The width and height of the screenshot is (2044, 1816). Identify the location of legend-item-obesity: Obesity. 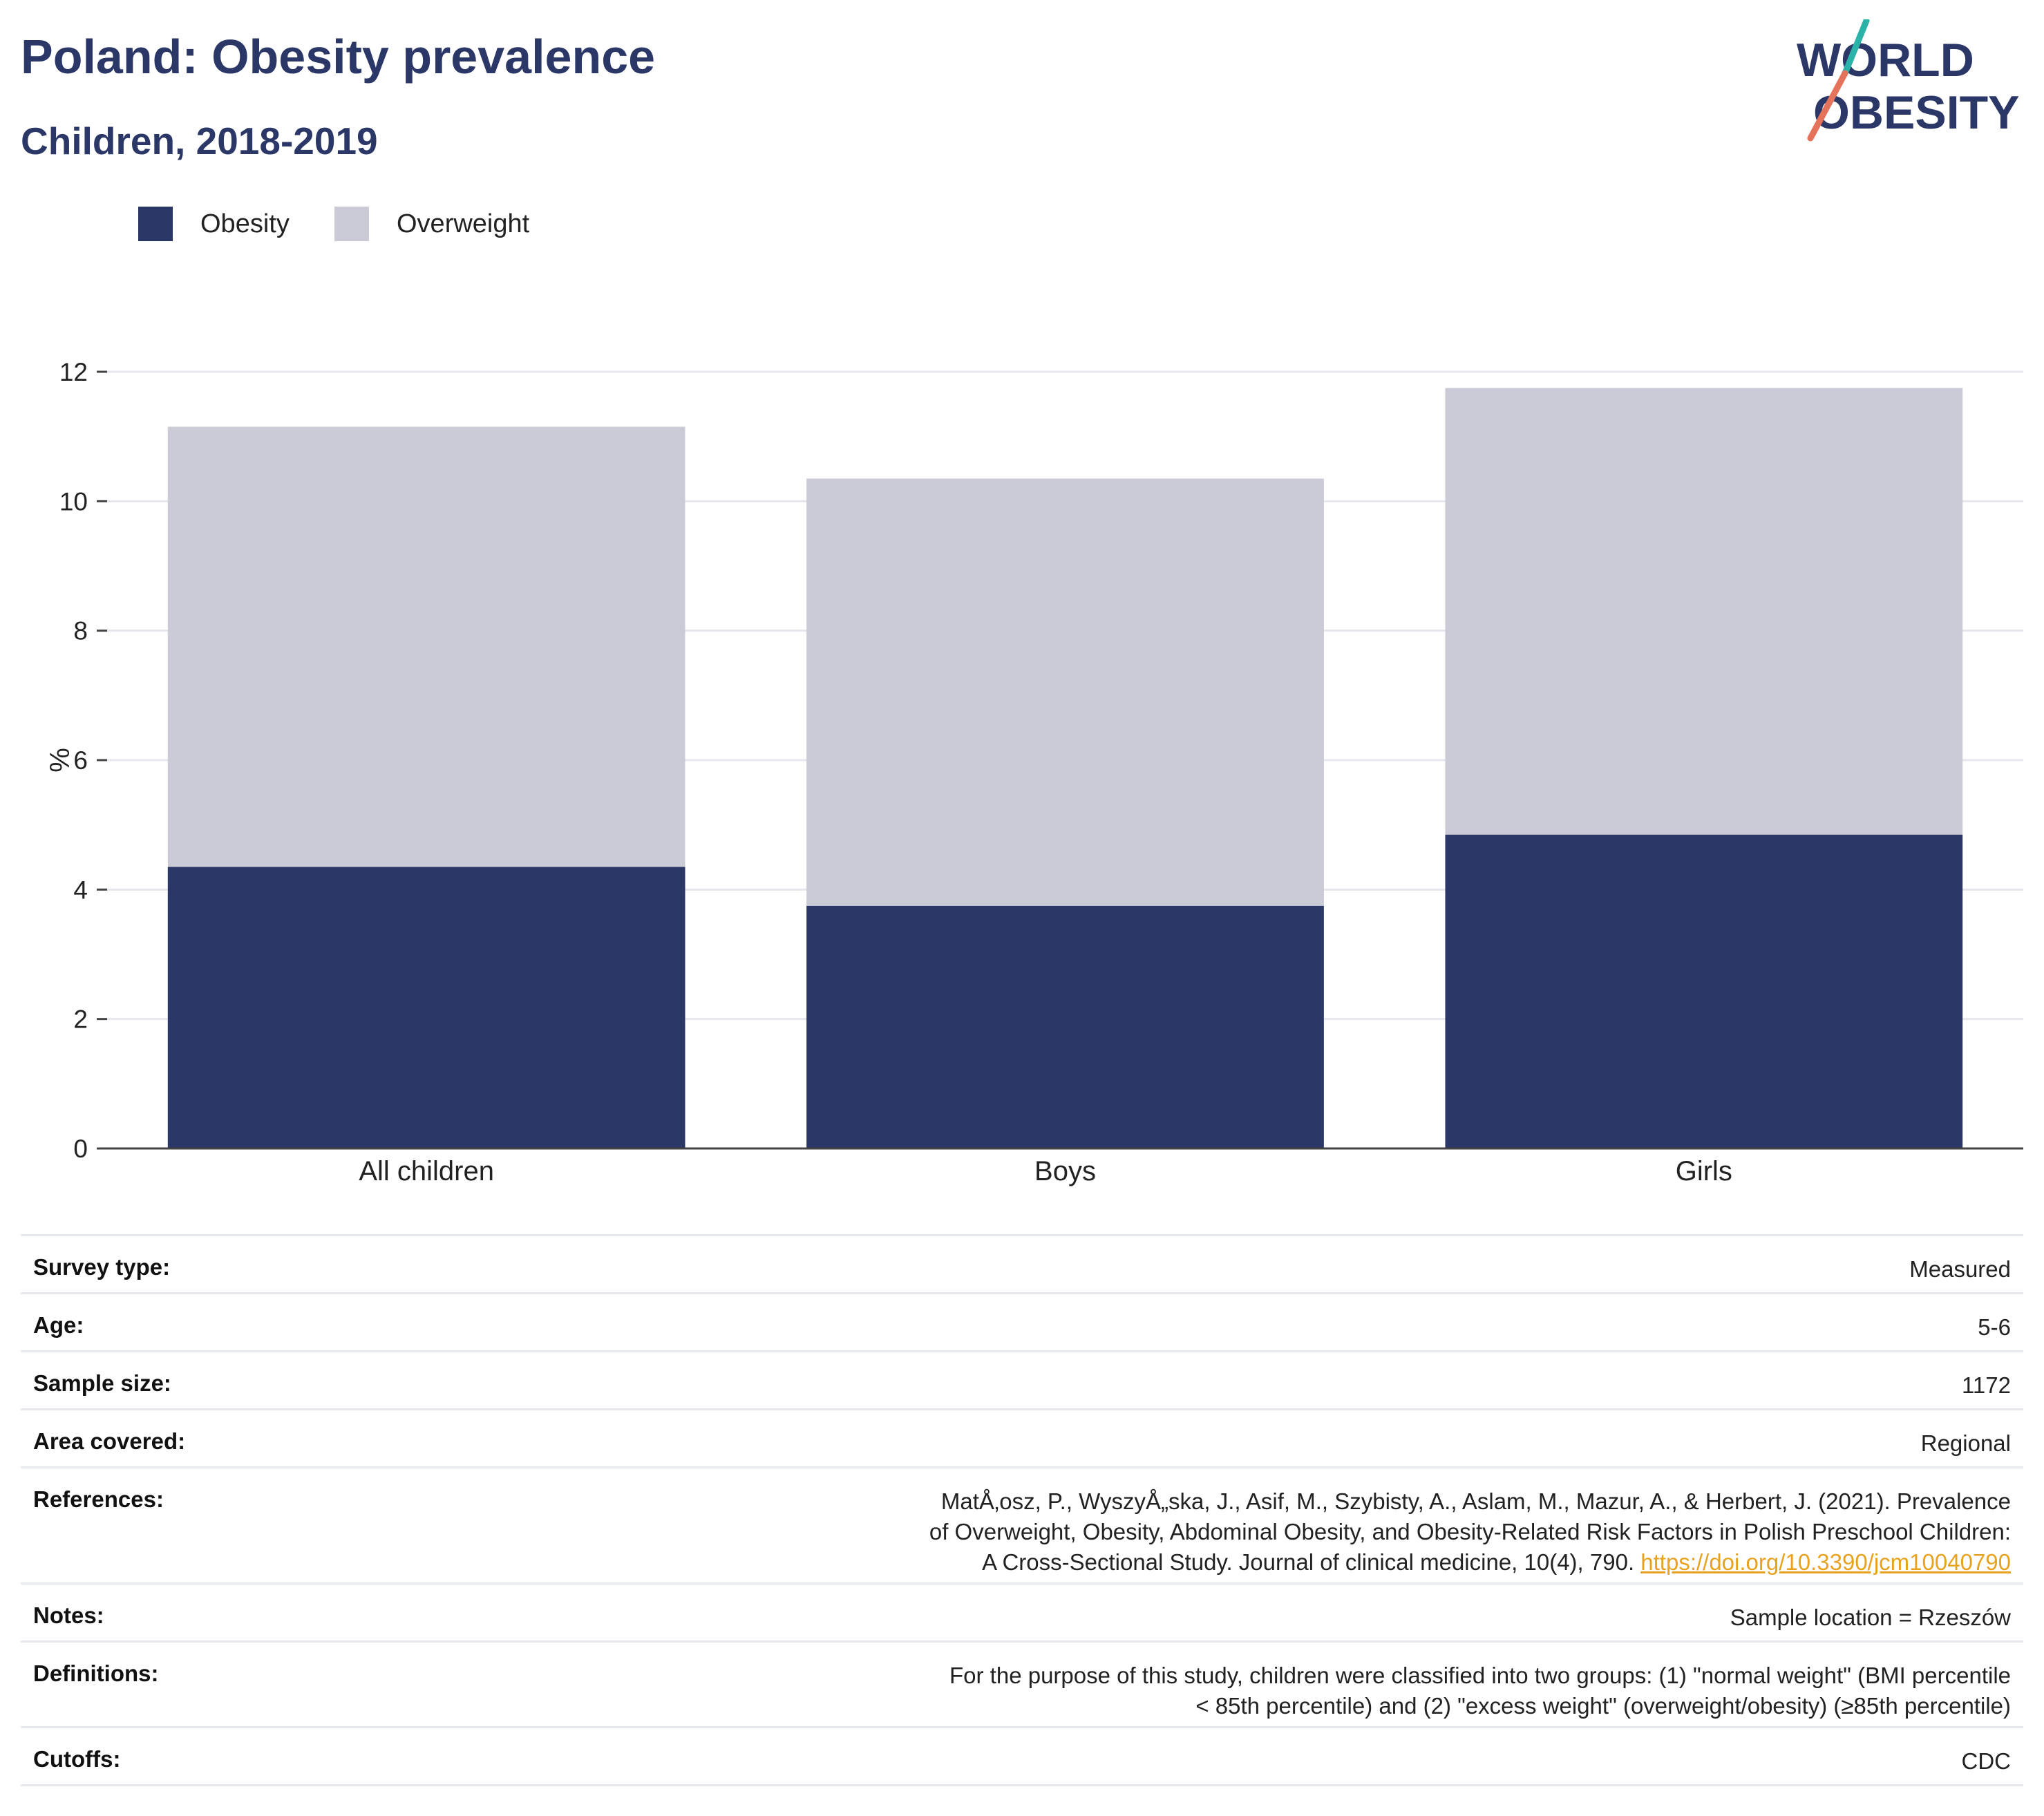
(214, 224).